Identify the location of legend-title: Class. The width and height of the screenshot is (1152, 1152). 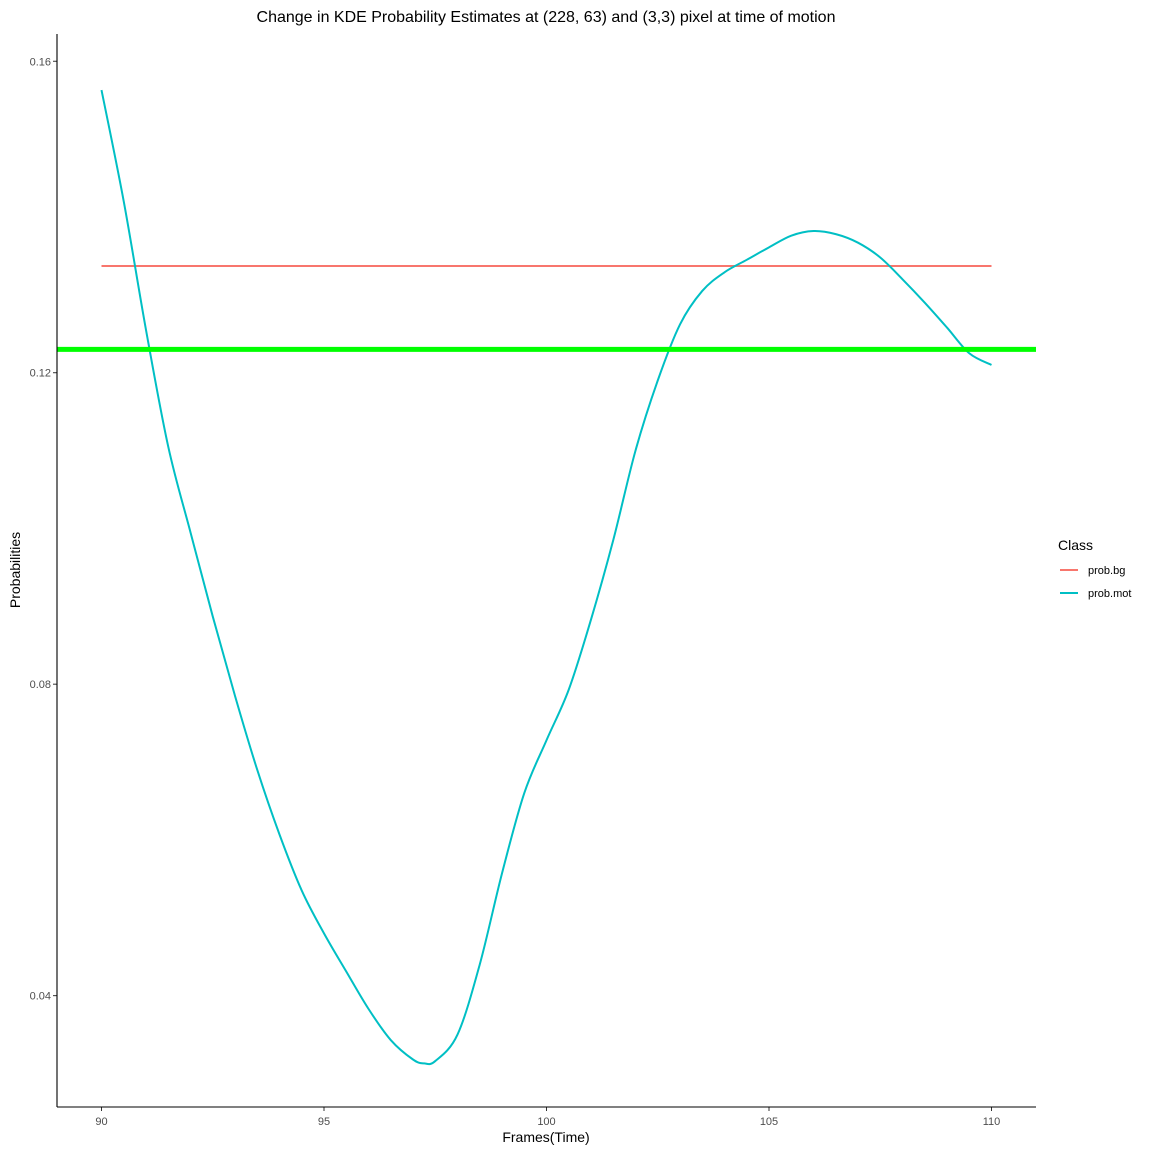
(1075, 545).